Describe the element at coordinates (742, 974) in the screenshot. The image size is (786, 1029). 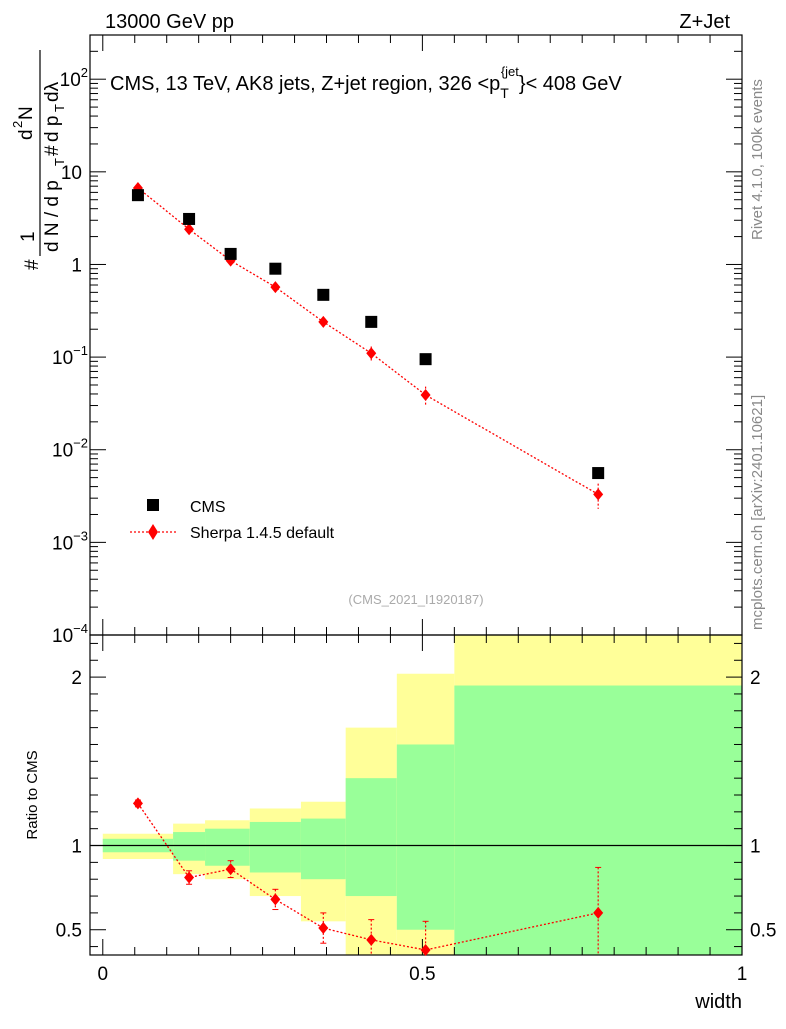
I see `x-tick-label: 1` at that location.